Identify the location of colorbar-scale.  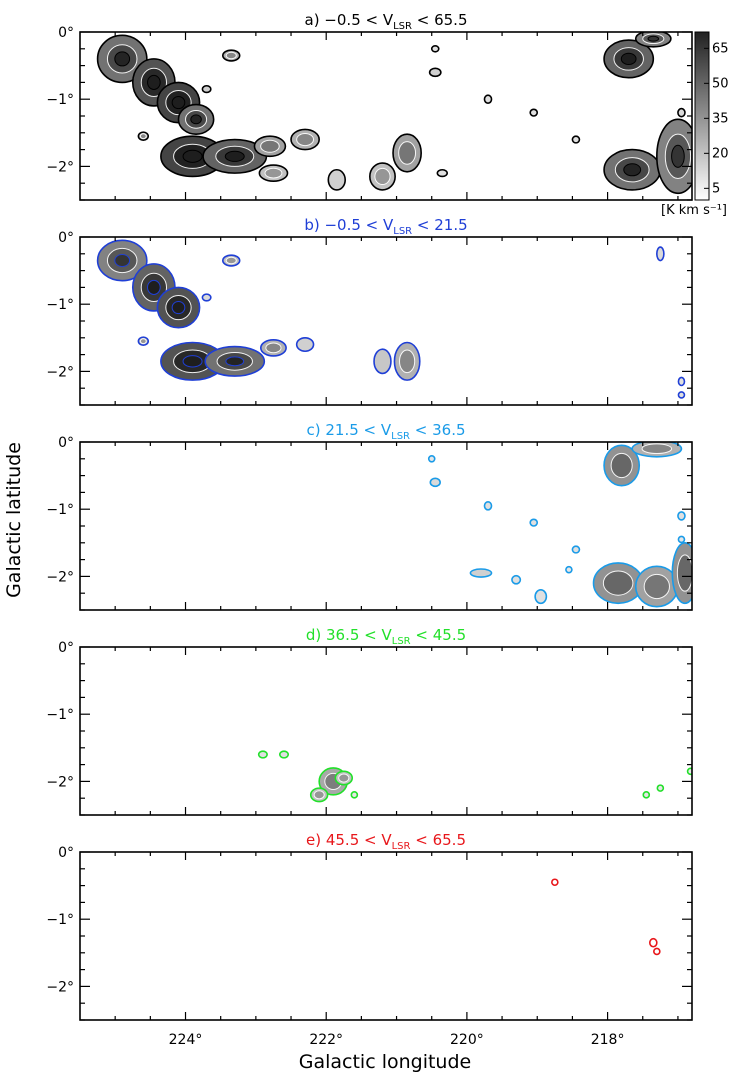
(702, 116).